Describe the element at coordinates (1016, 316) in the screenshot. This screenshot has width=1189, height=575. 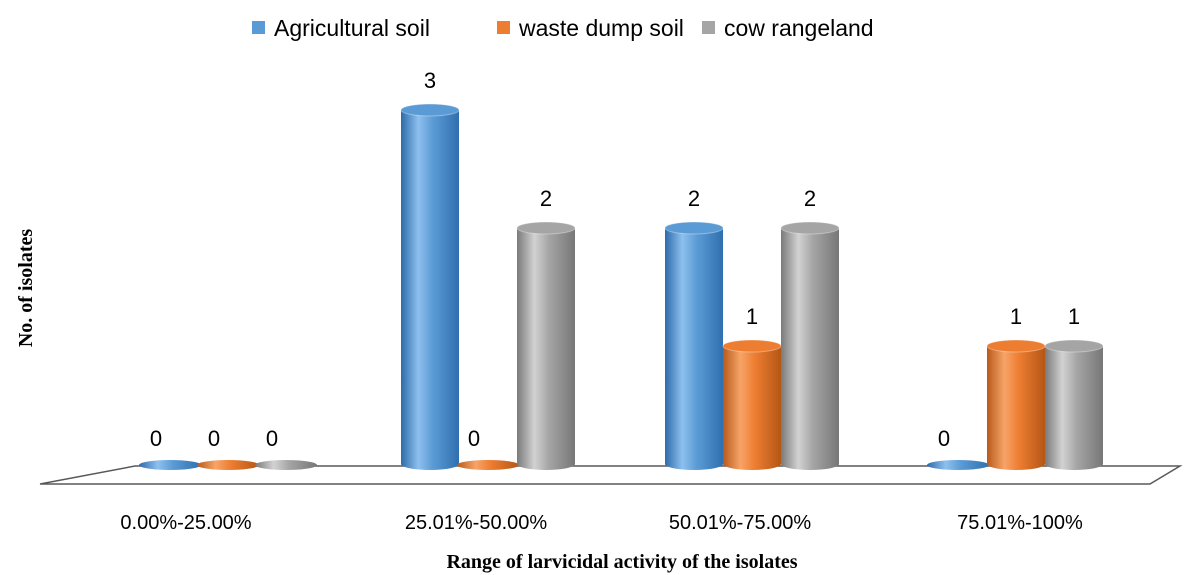
I see `data-label-waste-dump-soil-4: 1` at that location.